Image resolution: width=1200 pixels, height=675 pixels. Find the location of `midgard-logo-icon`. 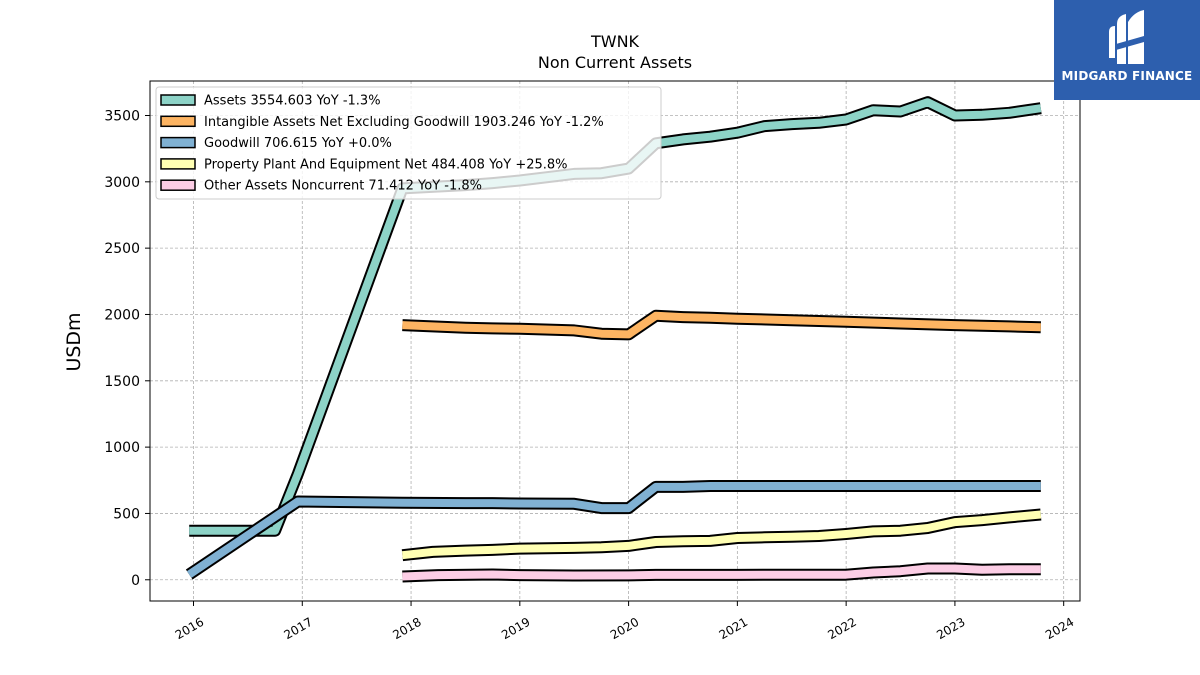

midgard-logo-icon is located at coordinates (1126, 37).